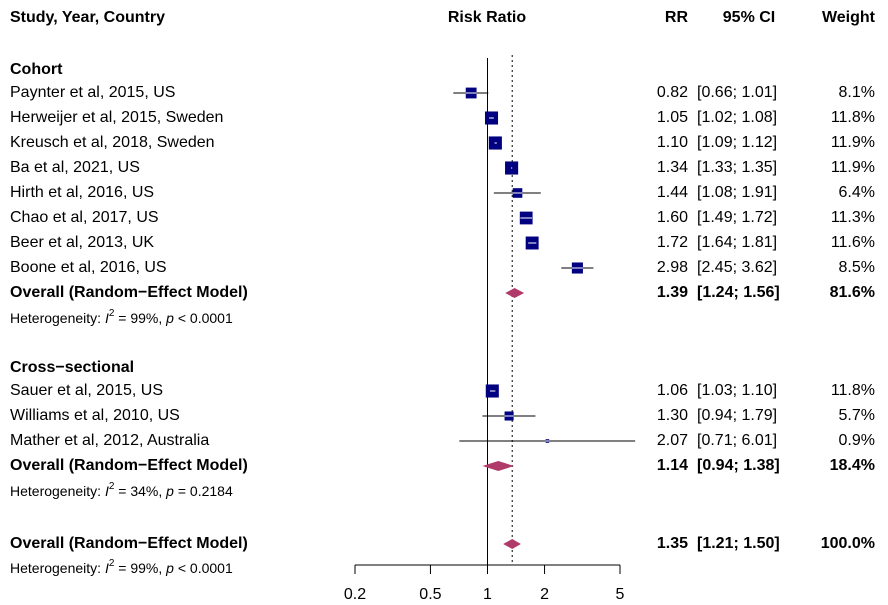  Describe the element at coordinates (737, 142) in the screenshot. I see `ci-label: [1.09; 1.12]` at that location.